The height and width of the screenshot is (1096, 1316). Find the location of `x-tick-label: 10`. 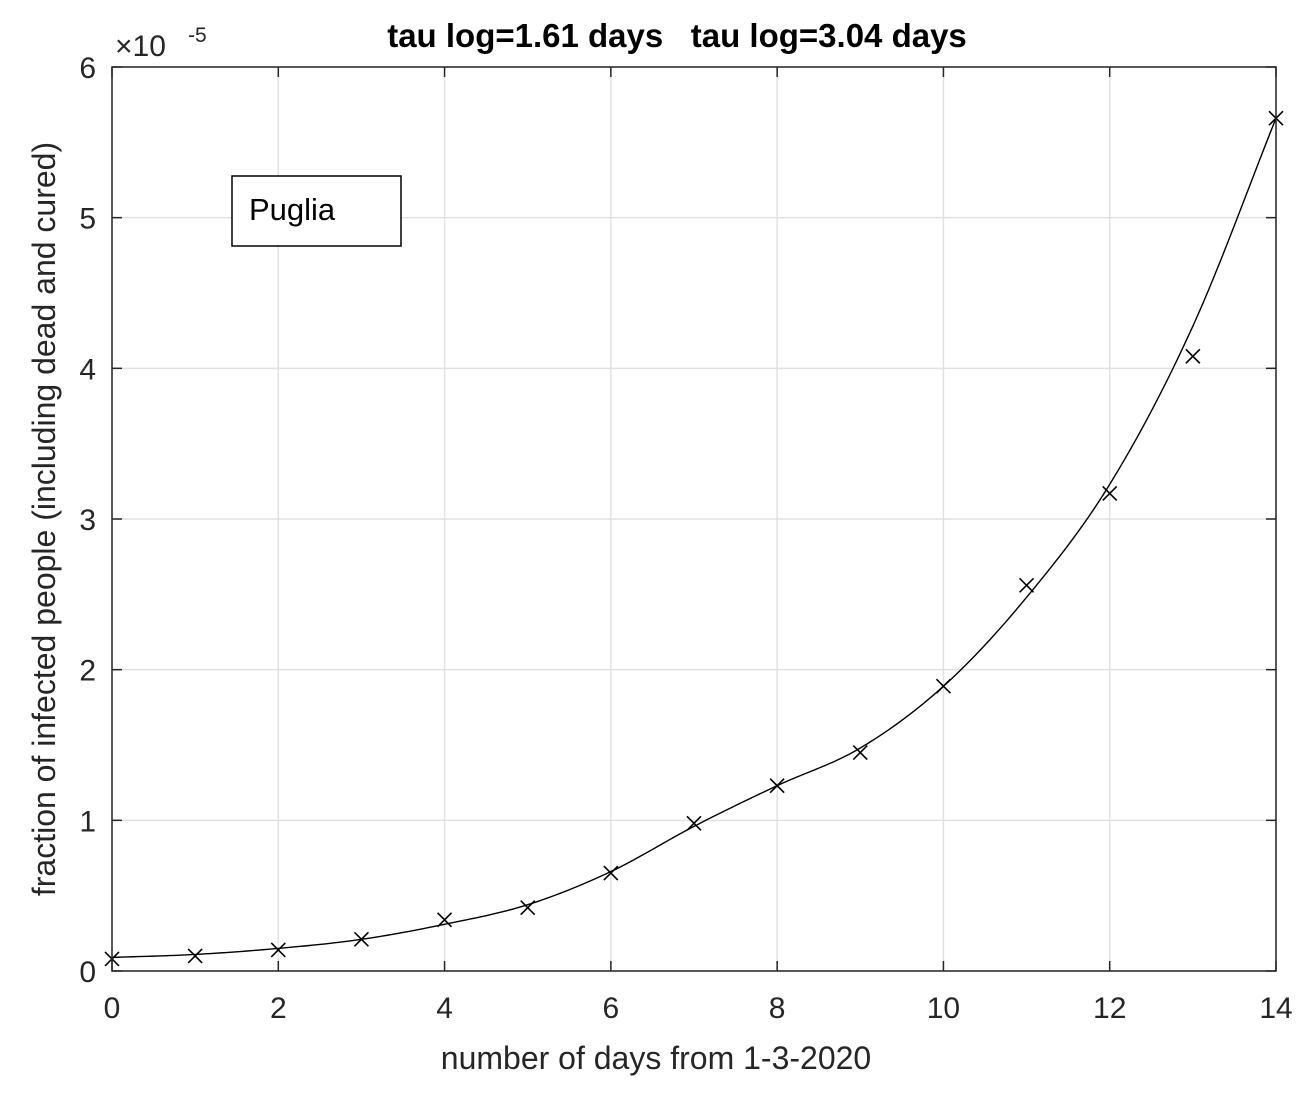

x-tick-label: 10 is located at coordinates (943, 1008).